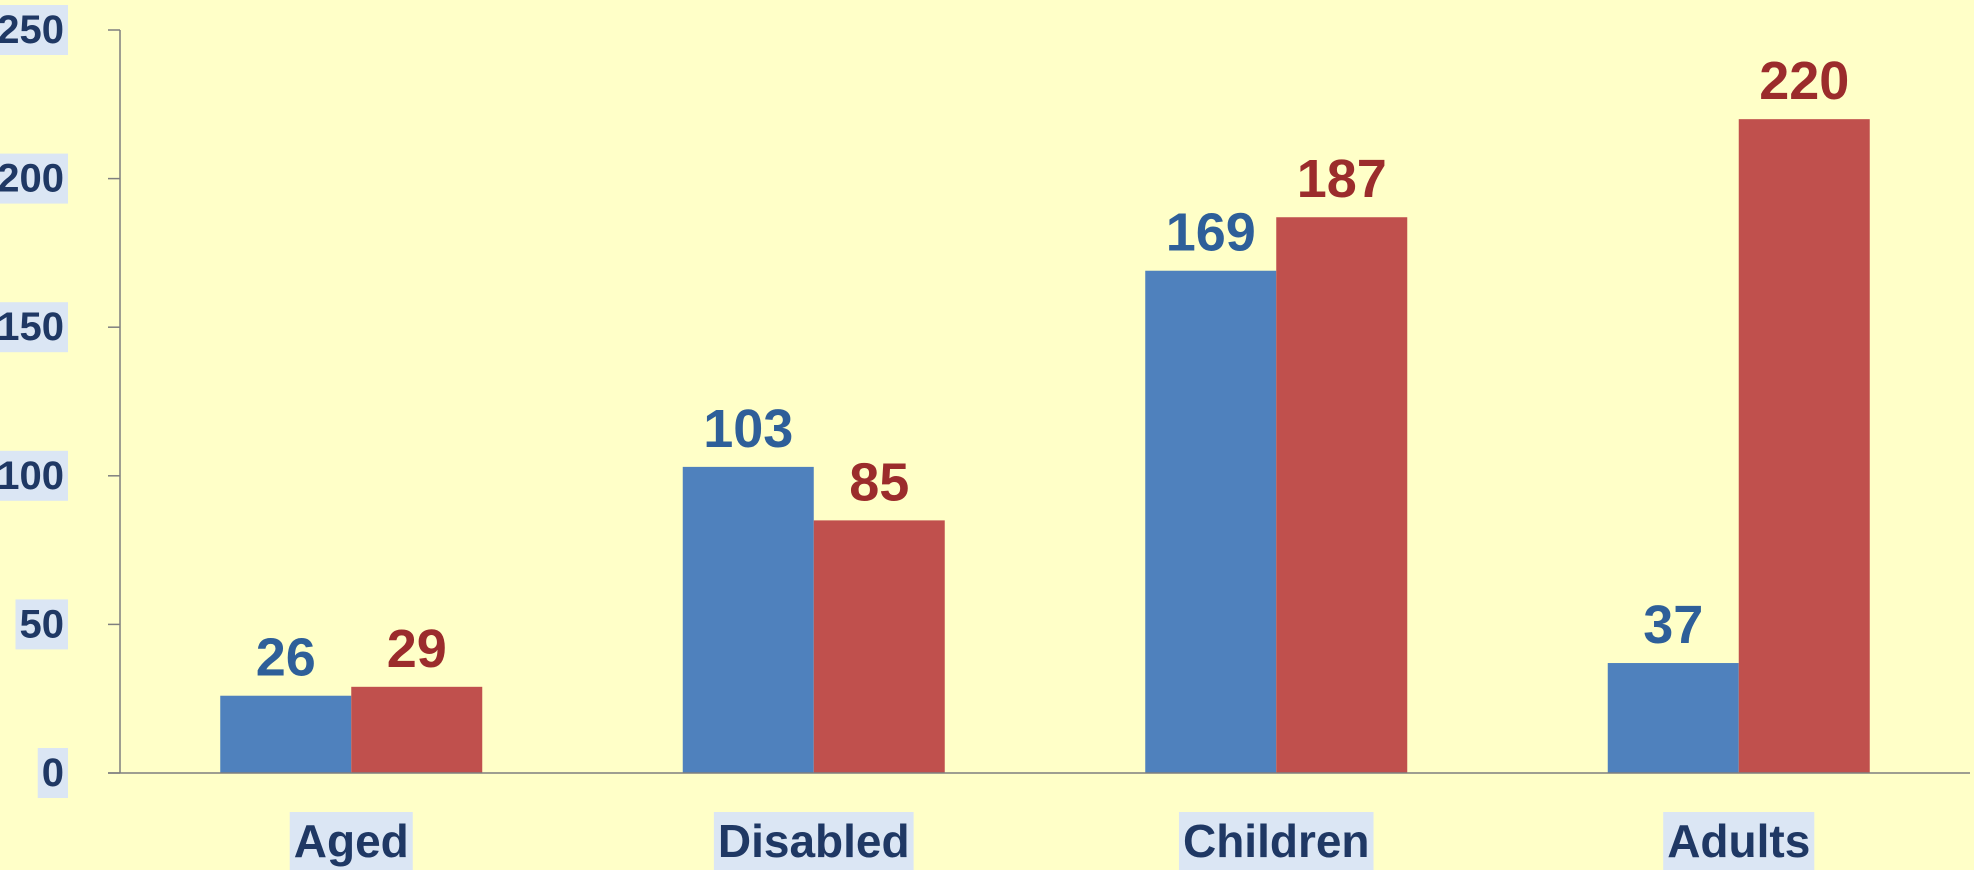 This screenshot has width=1974, height=870. I want to click on y-tick-label: 50, so click(42, 624).